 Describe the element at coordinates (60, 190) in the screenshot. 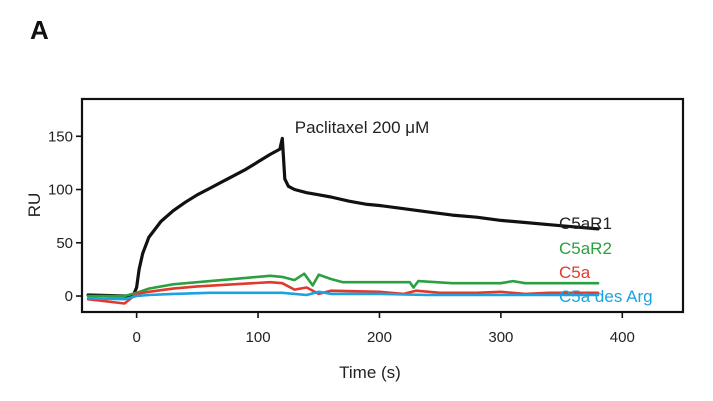

I see `y-tick-label: 100` at that location.